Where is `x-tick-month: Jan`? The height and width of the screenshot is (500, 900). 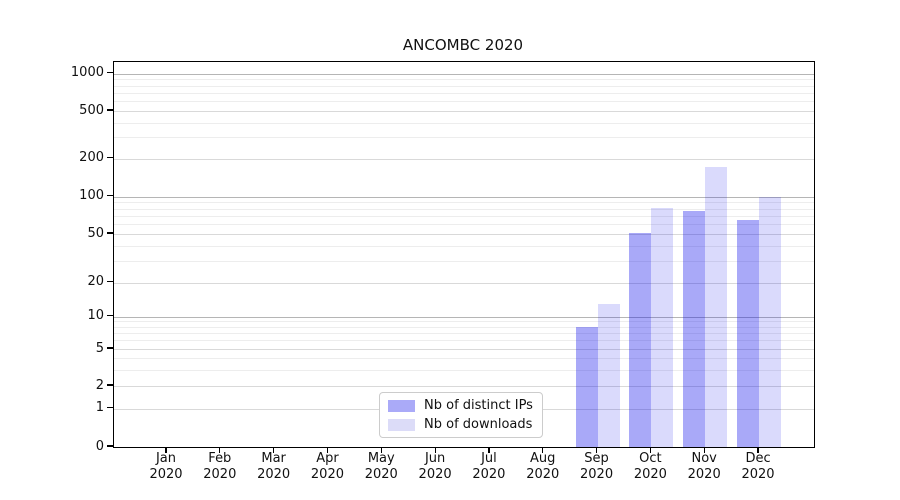
x-tick-month: Jan is located at coordinates (166, 458).